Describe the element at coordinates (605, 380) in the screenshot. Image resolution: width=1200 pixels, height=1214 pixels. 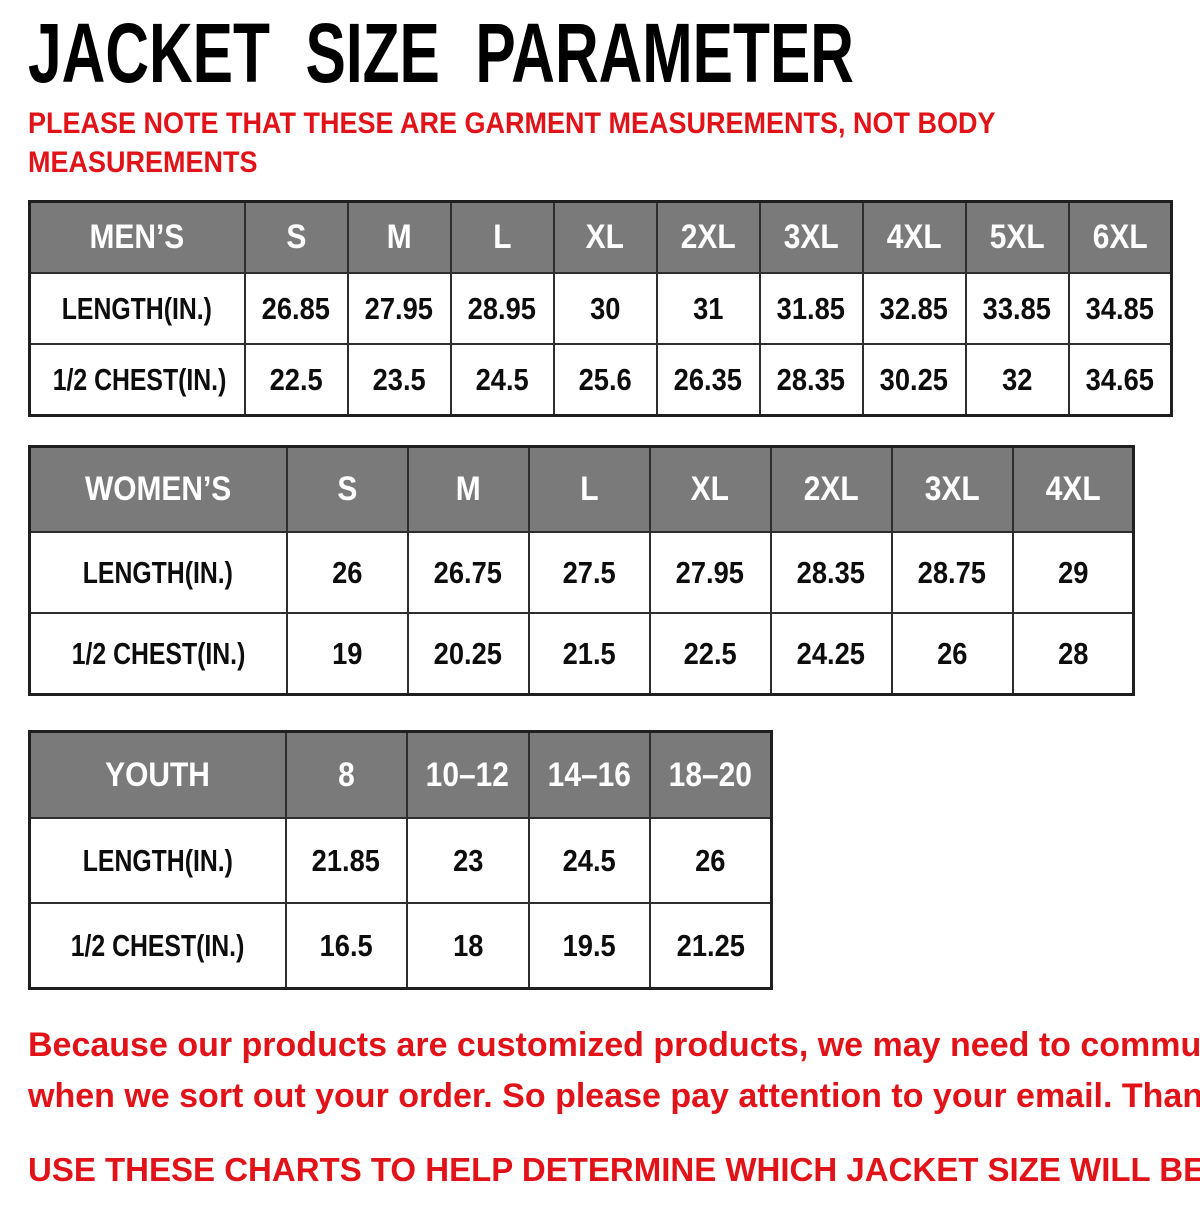
I see `measurement-value: 25.6` at that location.